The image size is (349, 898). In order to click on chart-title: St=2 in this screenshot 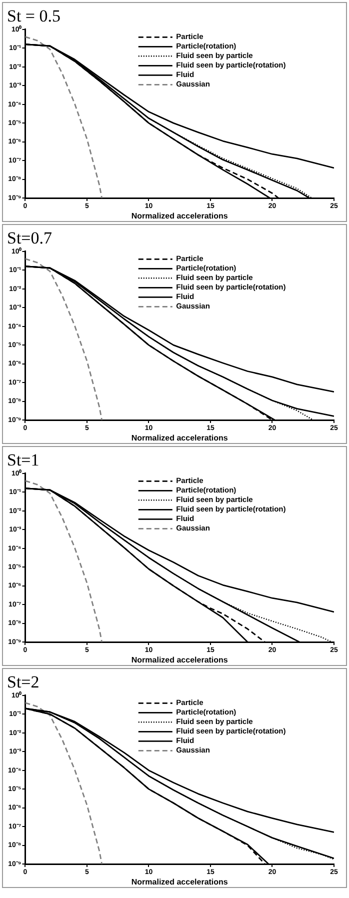, I will do `click(23, 682)`.